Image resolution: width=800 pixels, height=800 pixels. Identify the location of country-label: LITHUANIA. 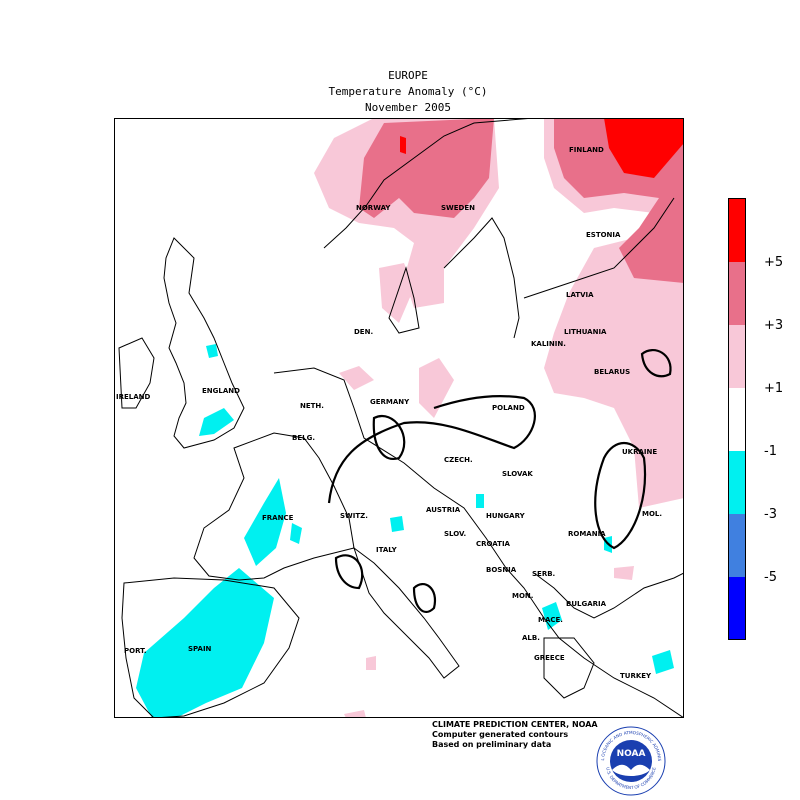
(585, 332).